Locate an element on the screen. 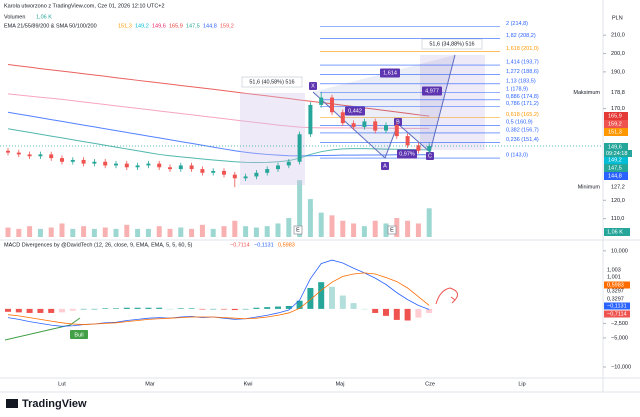 Image resolution: width=640 pixels, height=417 pixels. extreme-name: Maksimum is located at coordinates (586, 93).